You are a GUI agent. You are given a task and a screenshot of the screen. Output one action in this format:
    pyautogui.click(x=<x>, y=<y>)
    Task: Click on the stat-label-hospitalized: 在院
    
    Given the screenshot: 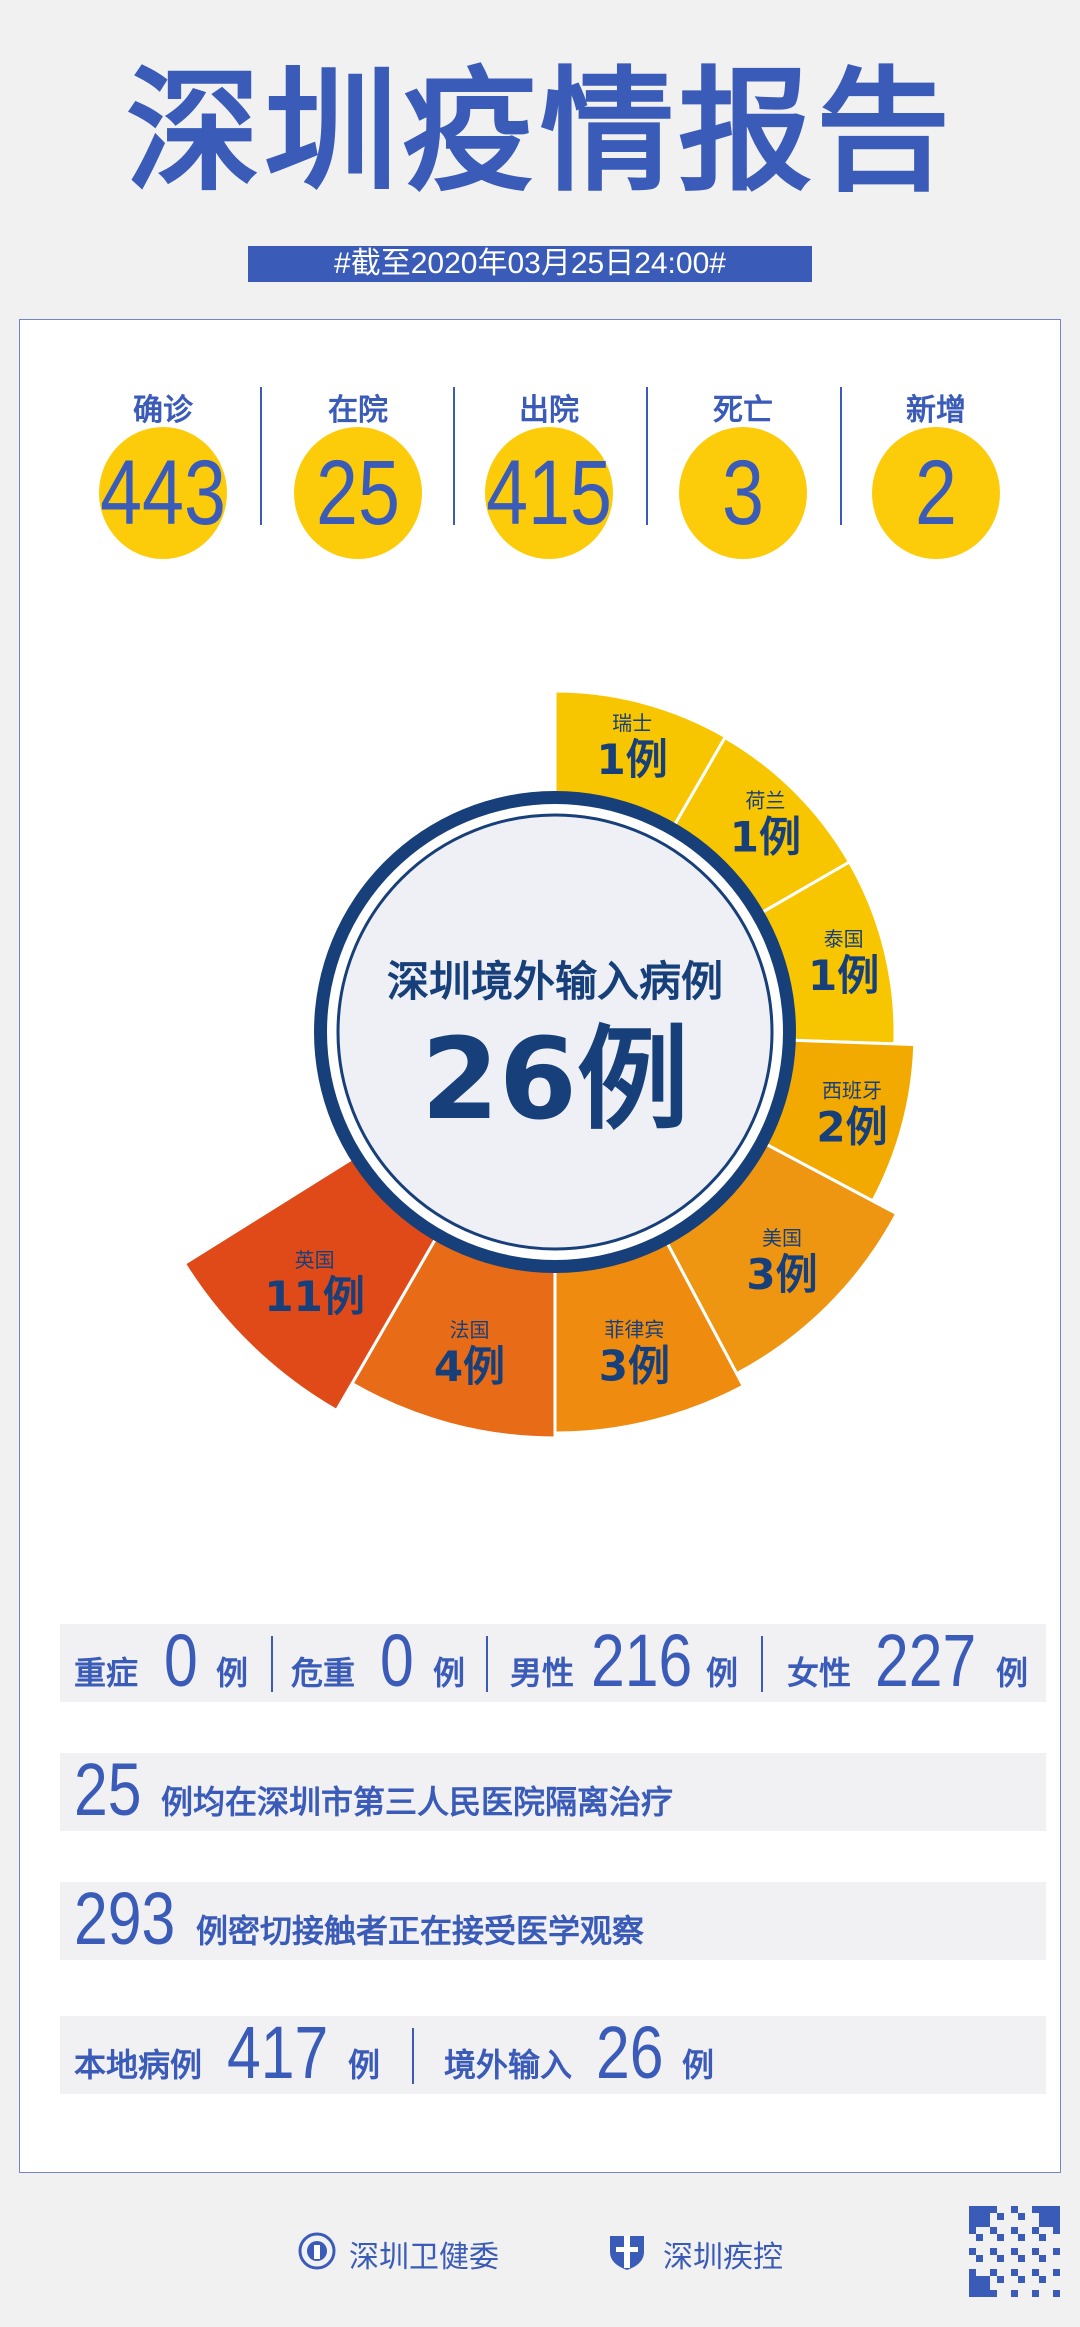 What is the action you would take?
    pyautogui.click(x=358, y=410)
    